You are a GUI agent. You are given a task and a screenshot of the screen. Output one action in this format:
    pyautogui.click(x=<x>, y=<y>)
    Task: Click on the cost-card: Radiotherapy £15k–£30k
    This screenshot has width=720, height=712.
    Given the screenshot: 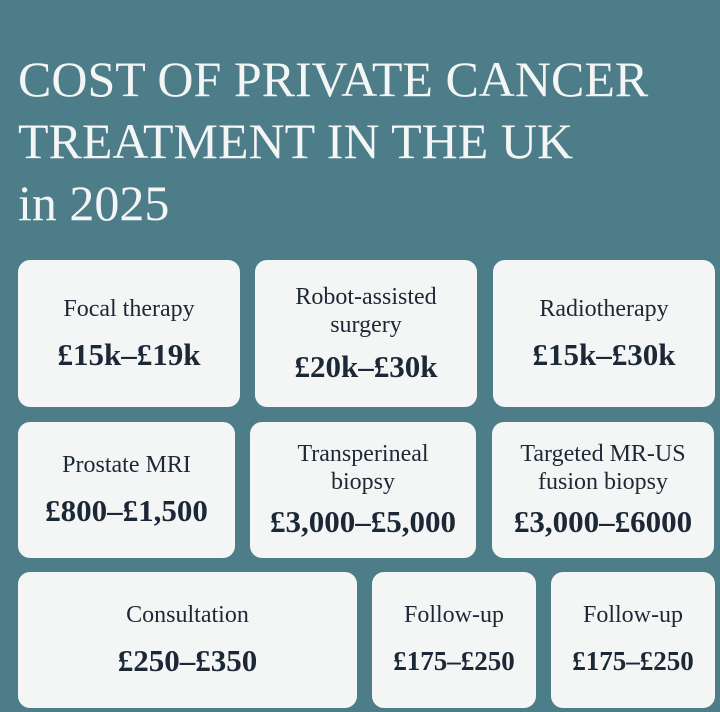 What is the action you would take?
    pyautogui.click(x=604, y=333)
    